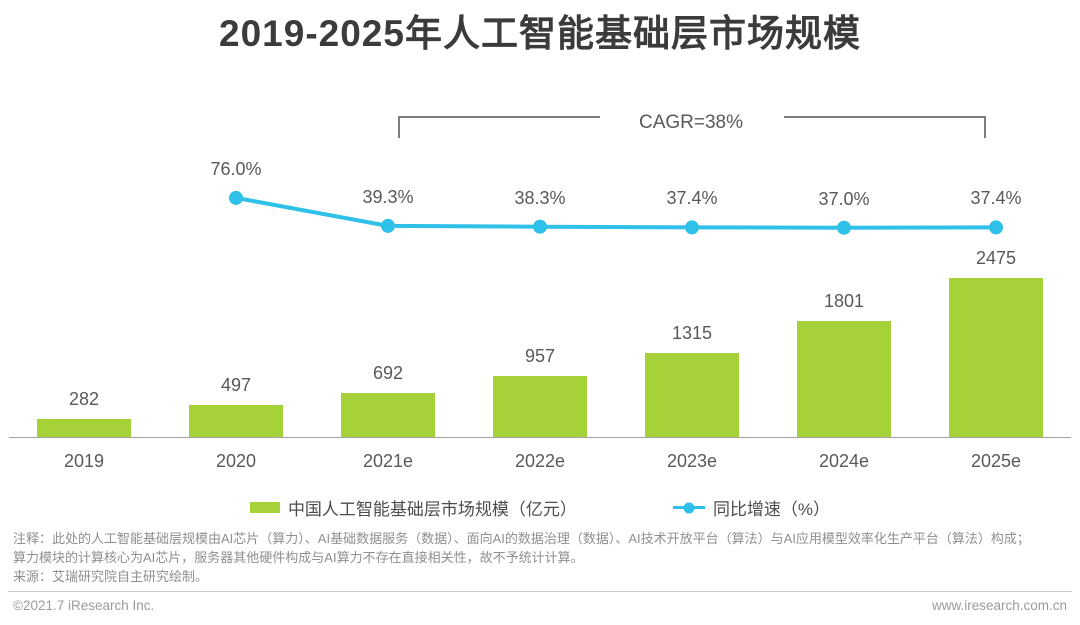 The image size is (1080, 625). I want to click on bar-series-swatch-icon, so click(264, 507).